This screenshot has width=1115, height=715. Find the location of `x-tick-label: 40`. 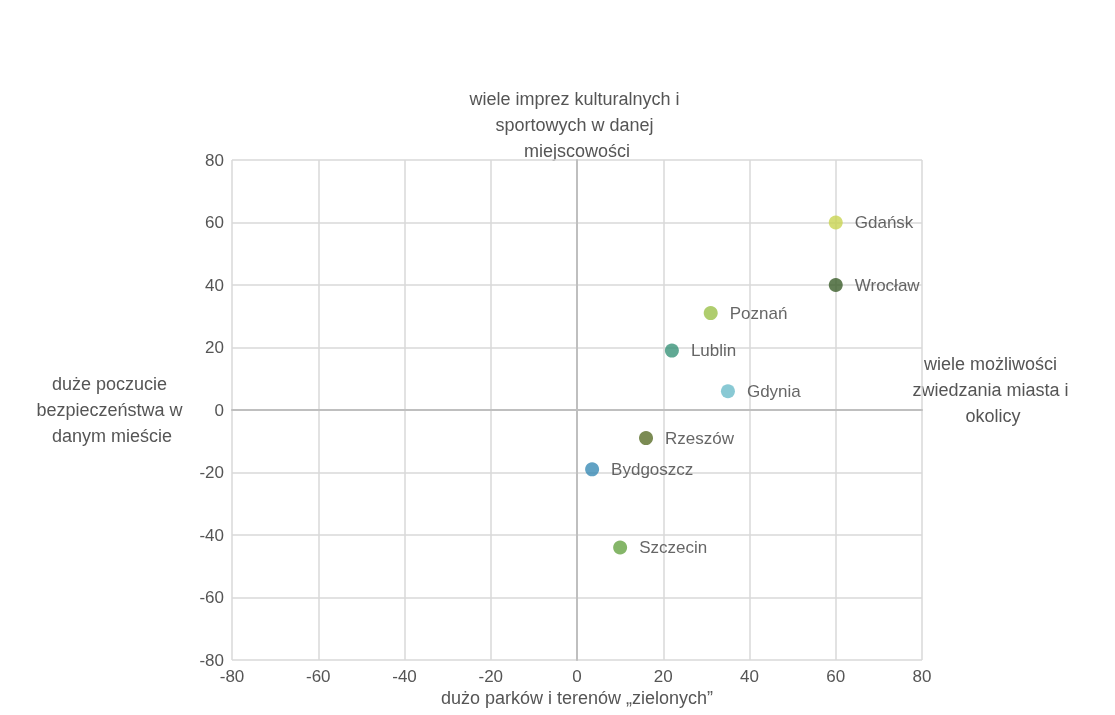

x-tick-label: 40 is located at coordinates (749, 676).